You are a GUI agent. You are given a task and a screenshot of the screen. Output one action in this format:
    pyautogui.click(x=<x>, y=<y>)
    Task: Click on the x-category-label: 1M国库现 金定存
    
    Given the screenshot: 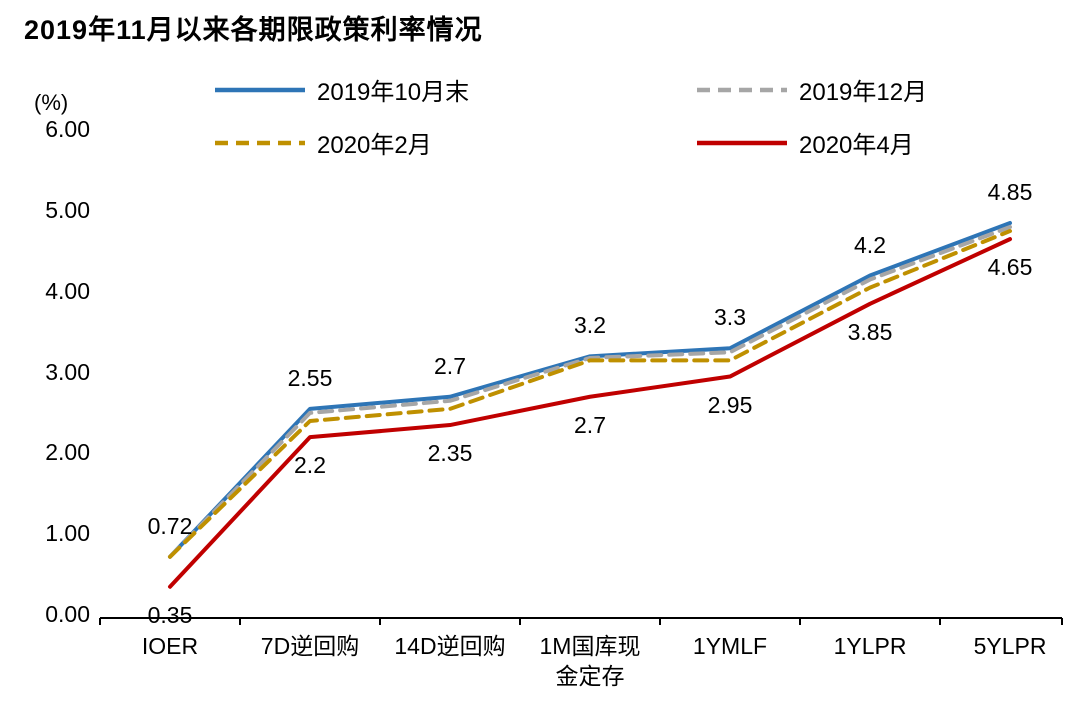 What is the action you would take?
    pyautogui.click(x=590, y=661)
    